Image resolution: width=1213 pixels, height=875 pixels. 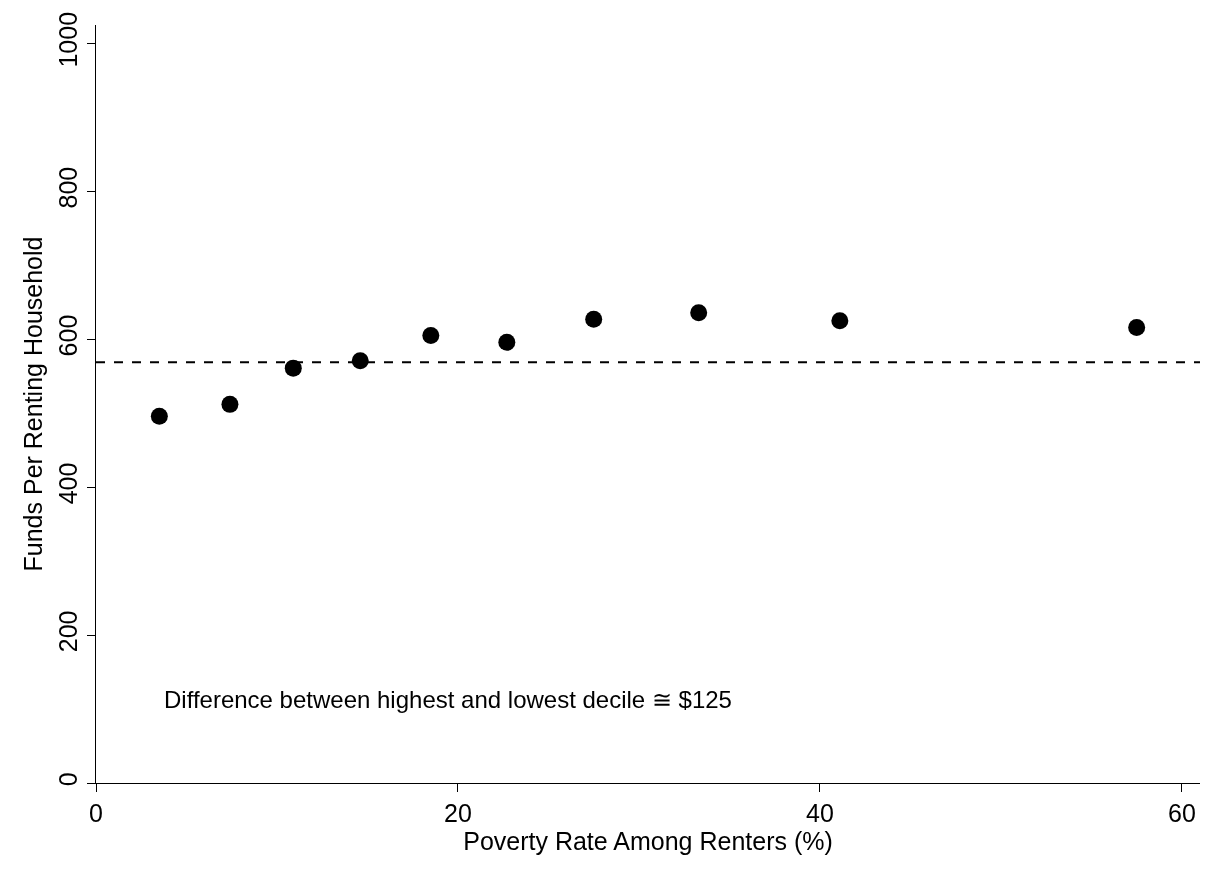 What do you see at coordinates (68, 39) in the screenshot?
I see `y-tick-label: 1000` at bounding box center [68, 39].